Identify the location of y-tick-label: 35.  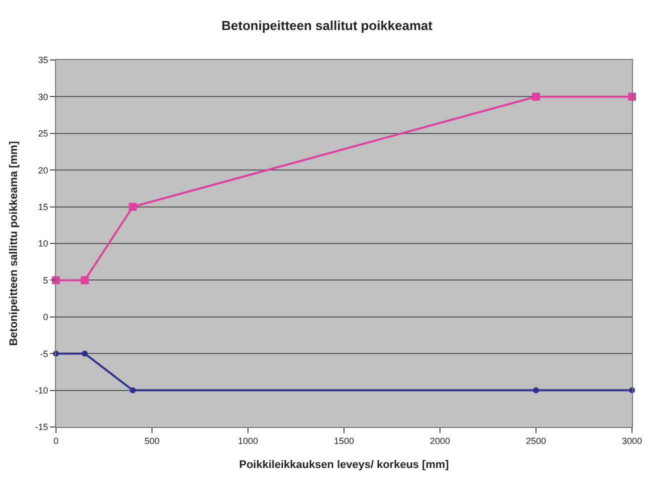
(43, 60).